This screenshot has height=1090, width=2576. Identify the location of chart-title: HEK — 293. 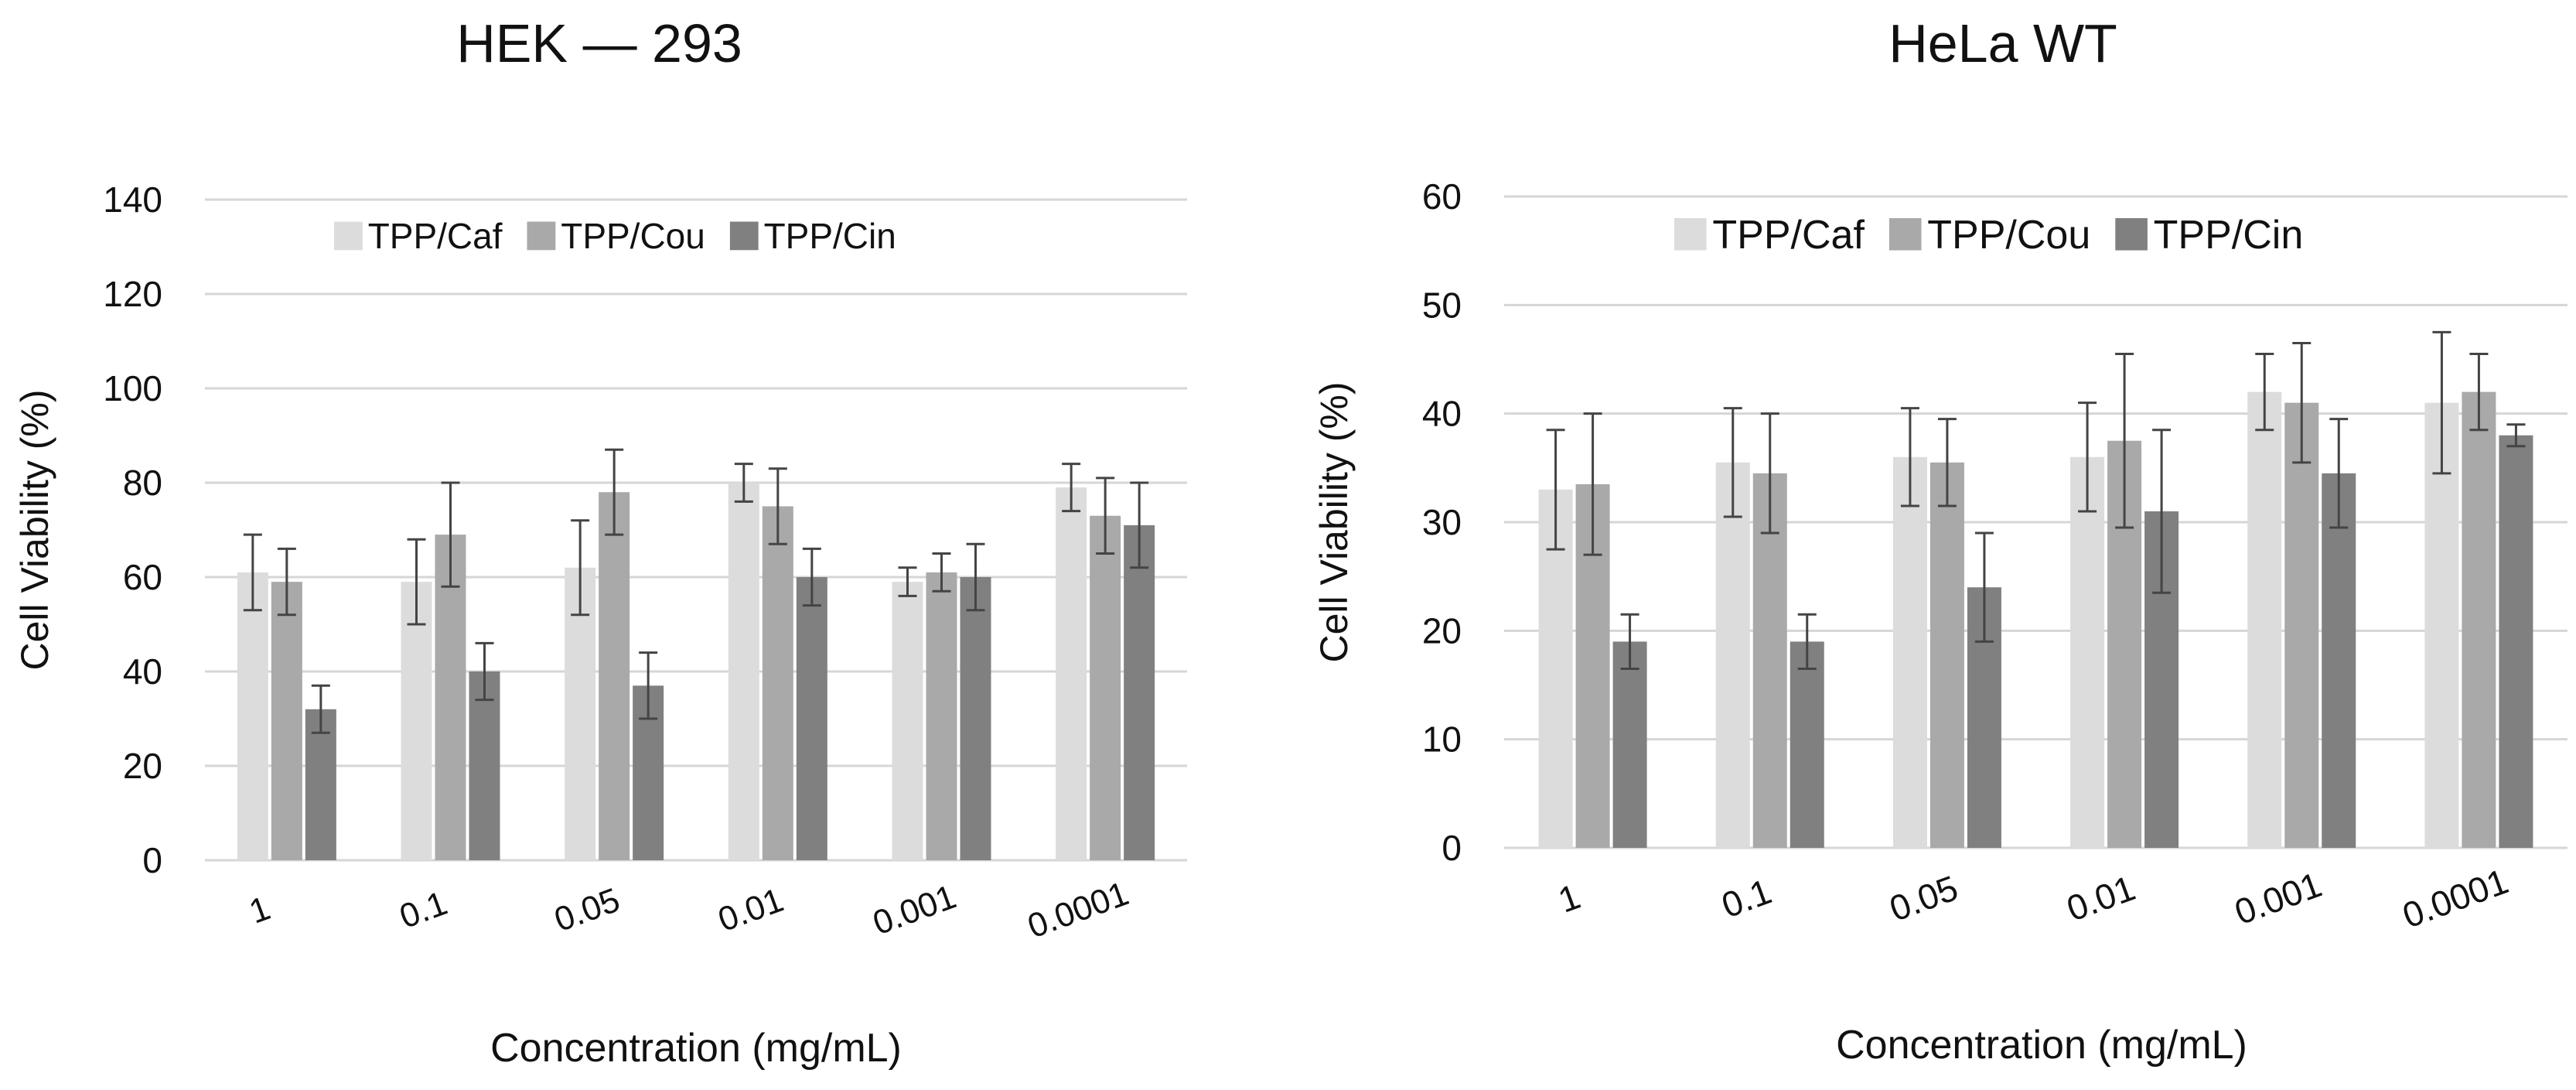
(599, 43).